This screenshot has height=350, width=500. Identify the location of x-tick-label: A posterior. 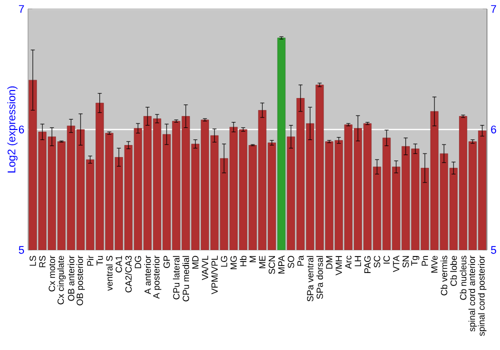
(157, 277).